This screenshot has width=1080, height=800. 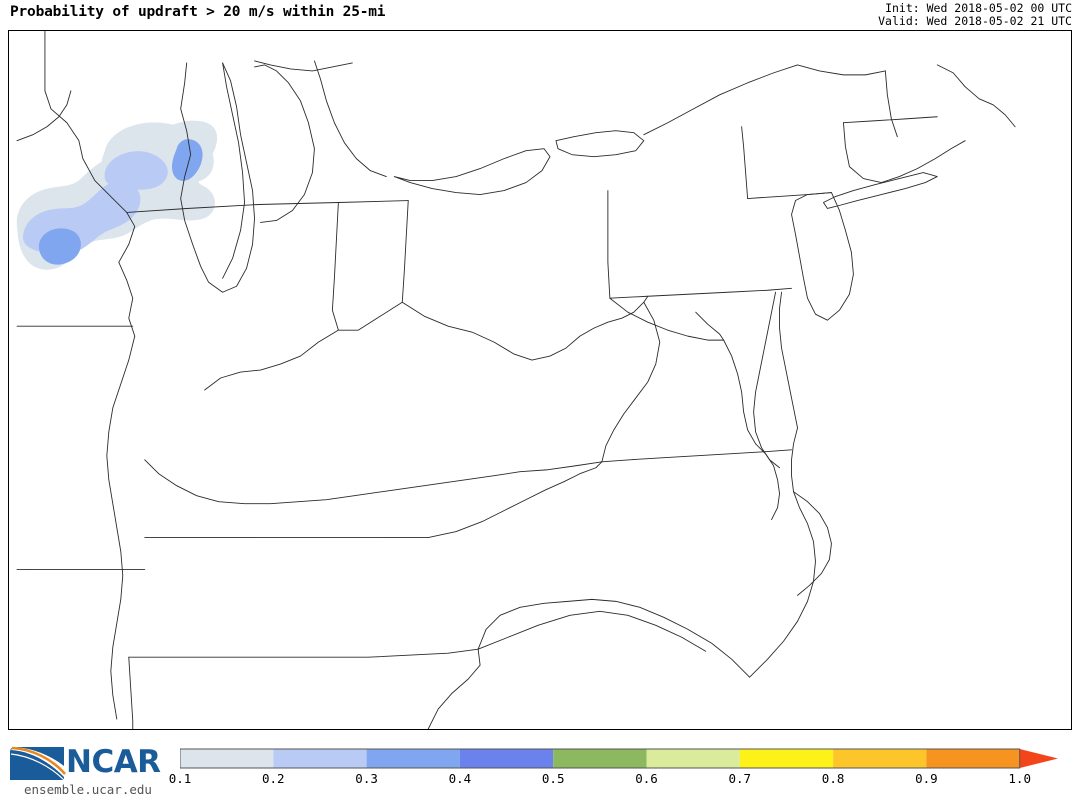 What do you see at coordinates (113, 762) in the screenshot?
I see `ncar-wordmark: NCAR` at bounding box center [113, 762].